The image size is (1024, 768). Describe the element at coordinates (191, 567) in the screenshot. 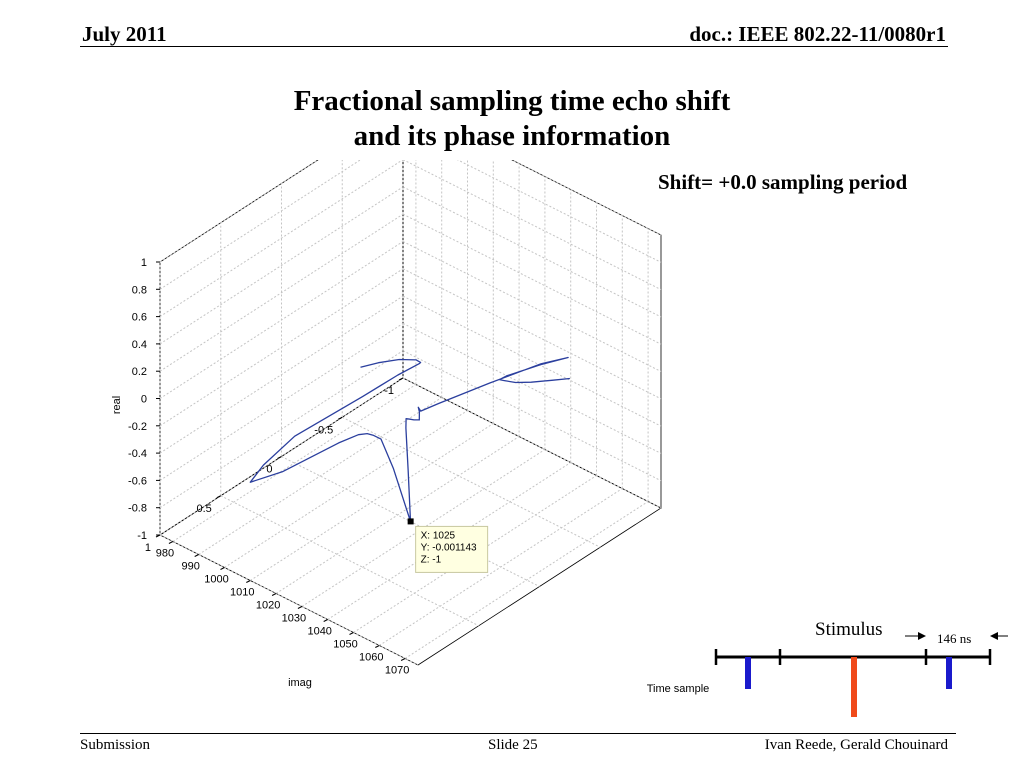

I see `x-tick-label: 990` at that location.